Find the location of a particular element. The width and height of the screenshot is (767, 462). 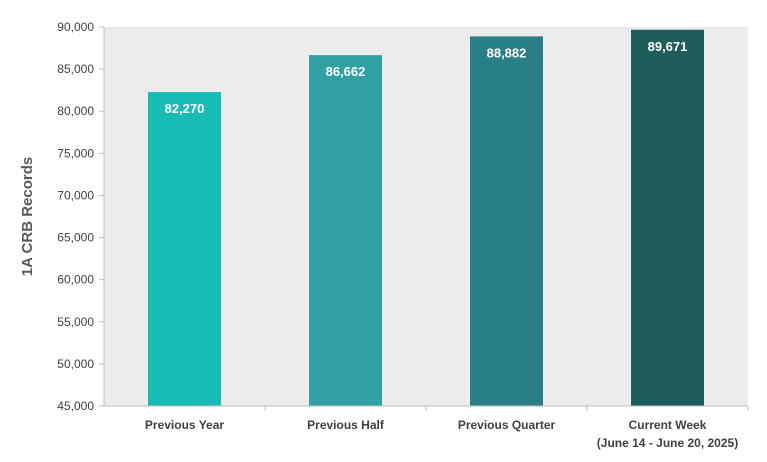

y-tick-label: 85,000 is located at coordinates (75, 69).